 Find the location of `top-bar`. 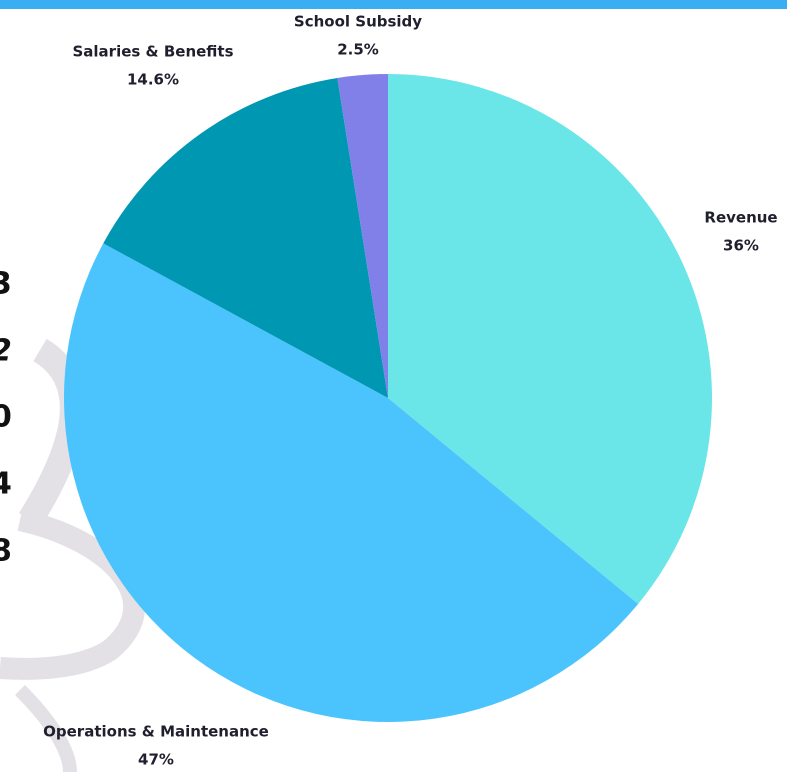

top-bar is located at coordinates (393, 4).